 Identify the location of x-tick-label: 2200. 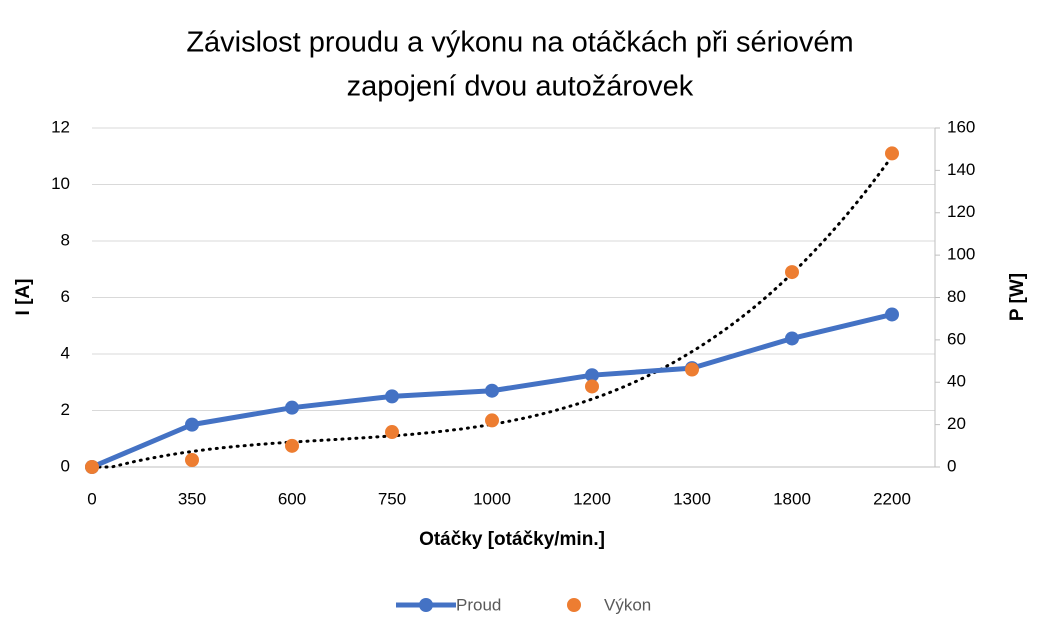
(892, 498).